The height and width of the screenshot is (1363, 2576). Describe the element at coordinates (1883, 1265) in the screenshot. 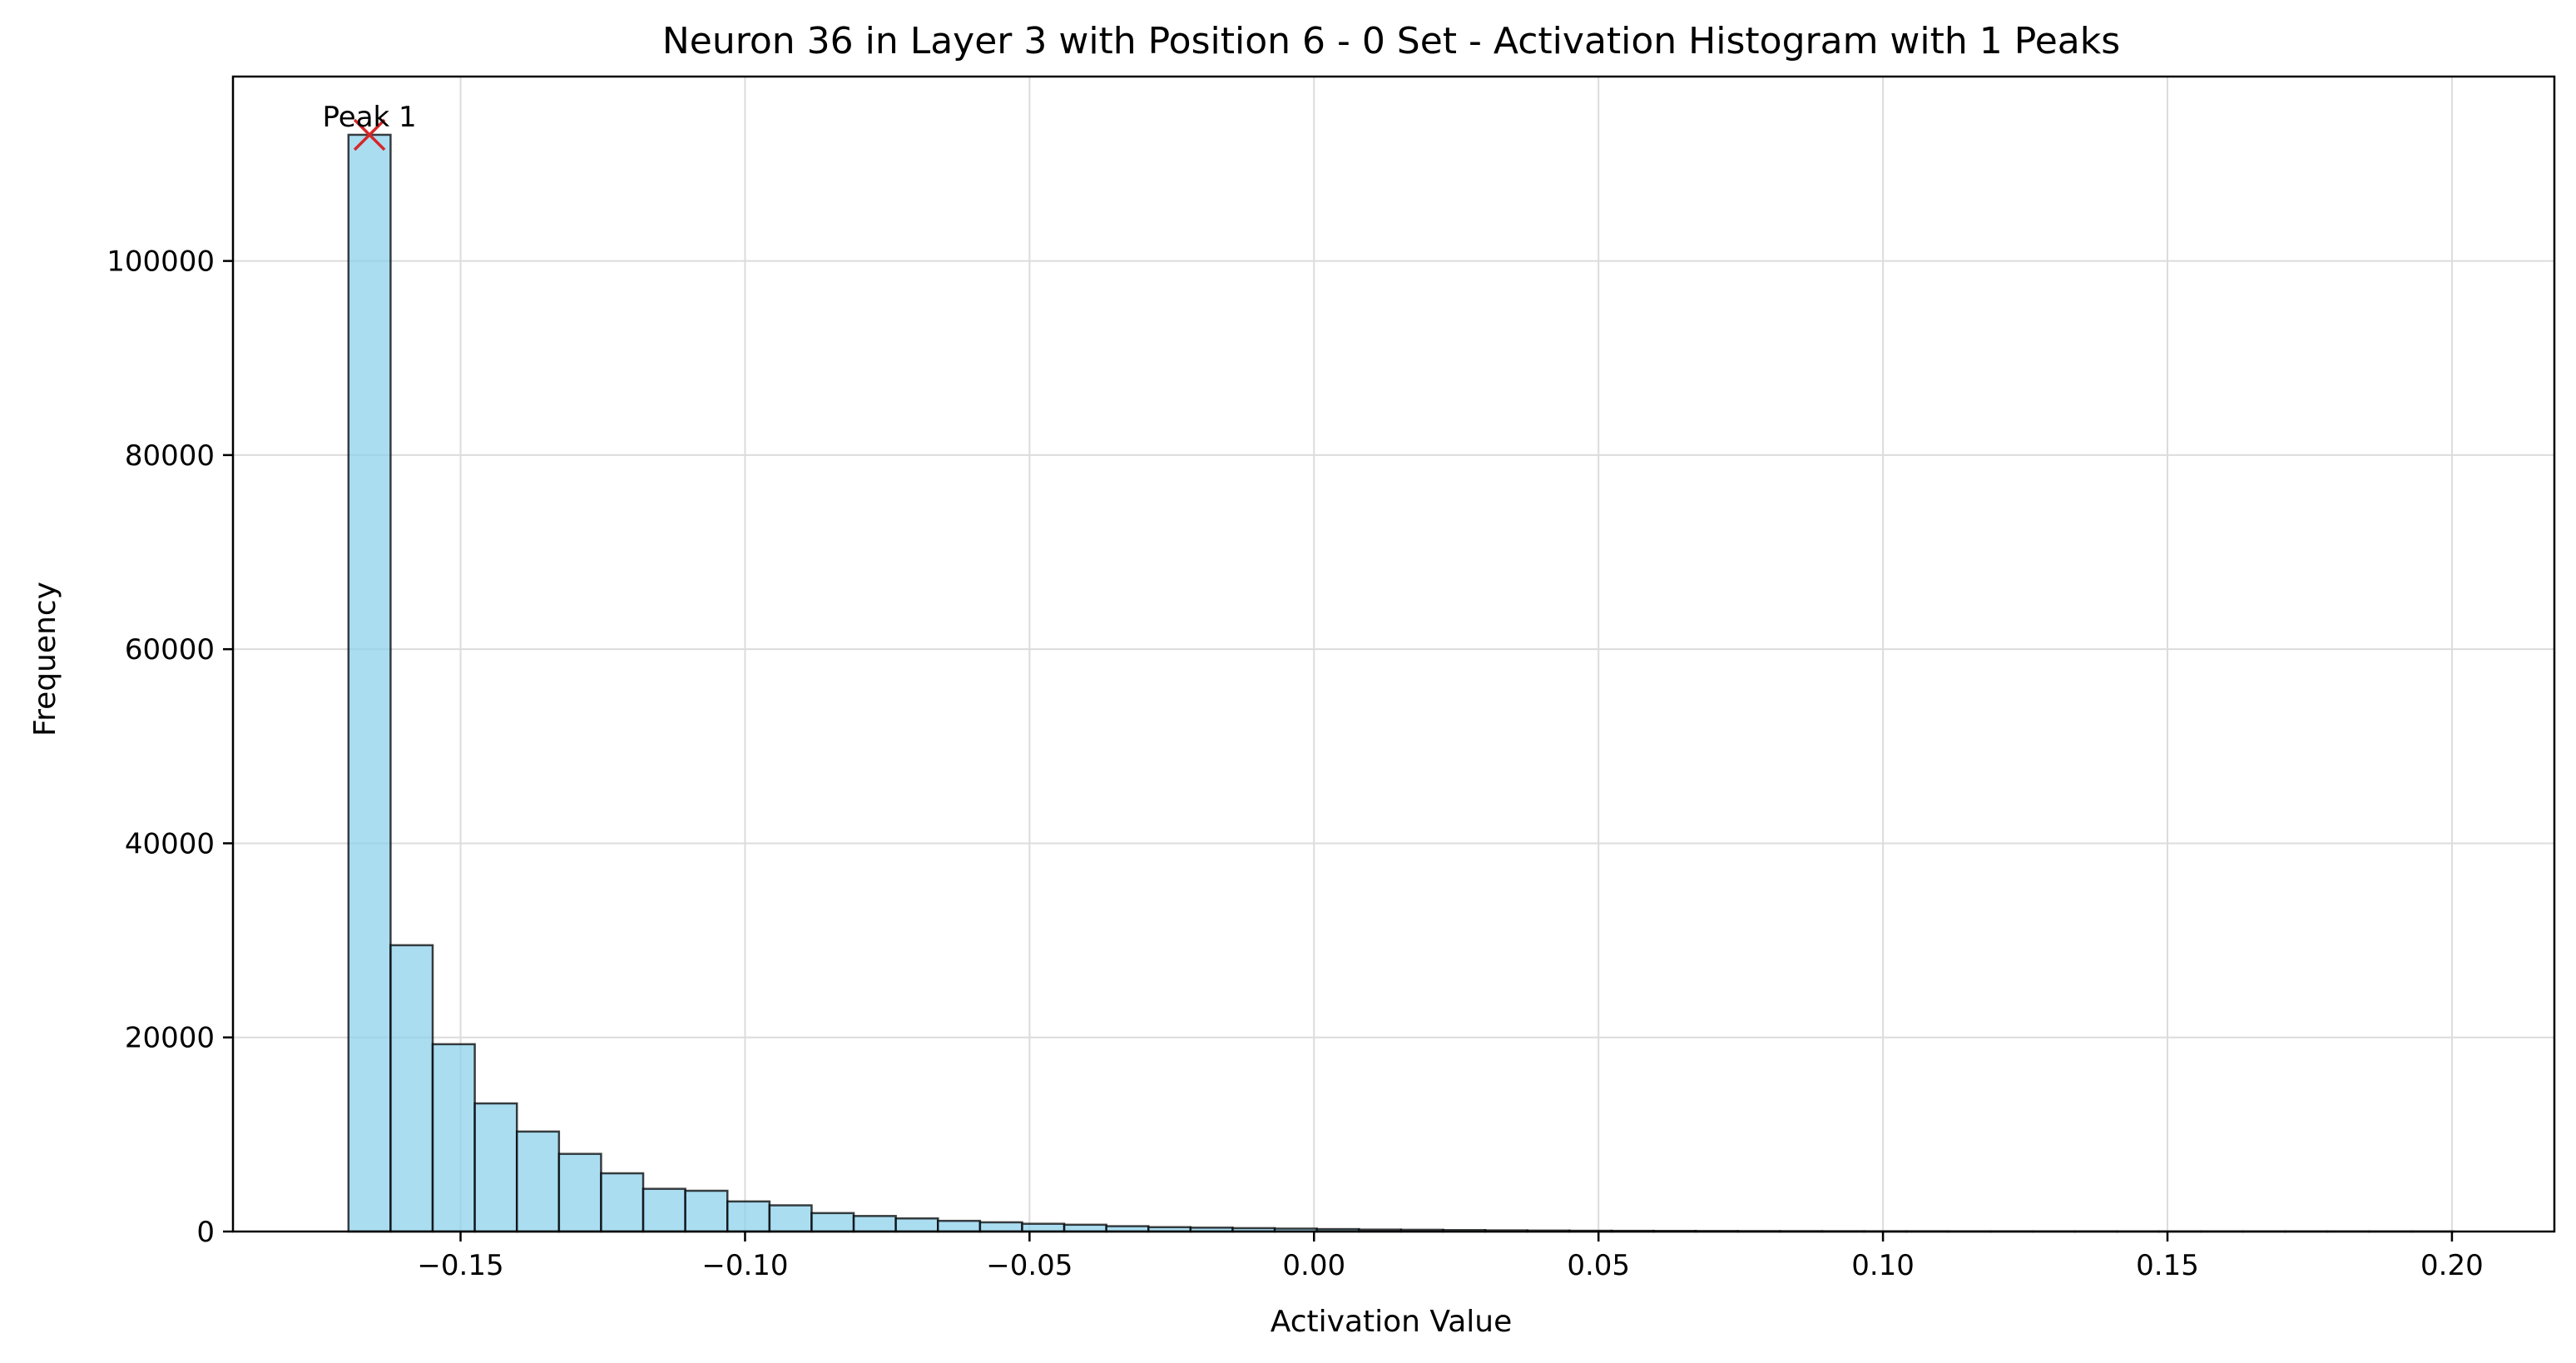

I see `x-tick-label: 0.10` at that location.